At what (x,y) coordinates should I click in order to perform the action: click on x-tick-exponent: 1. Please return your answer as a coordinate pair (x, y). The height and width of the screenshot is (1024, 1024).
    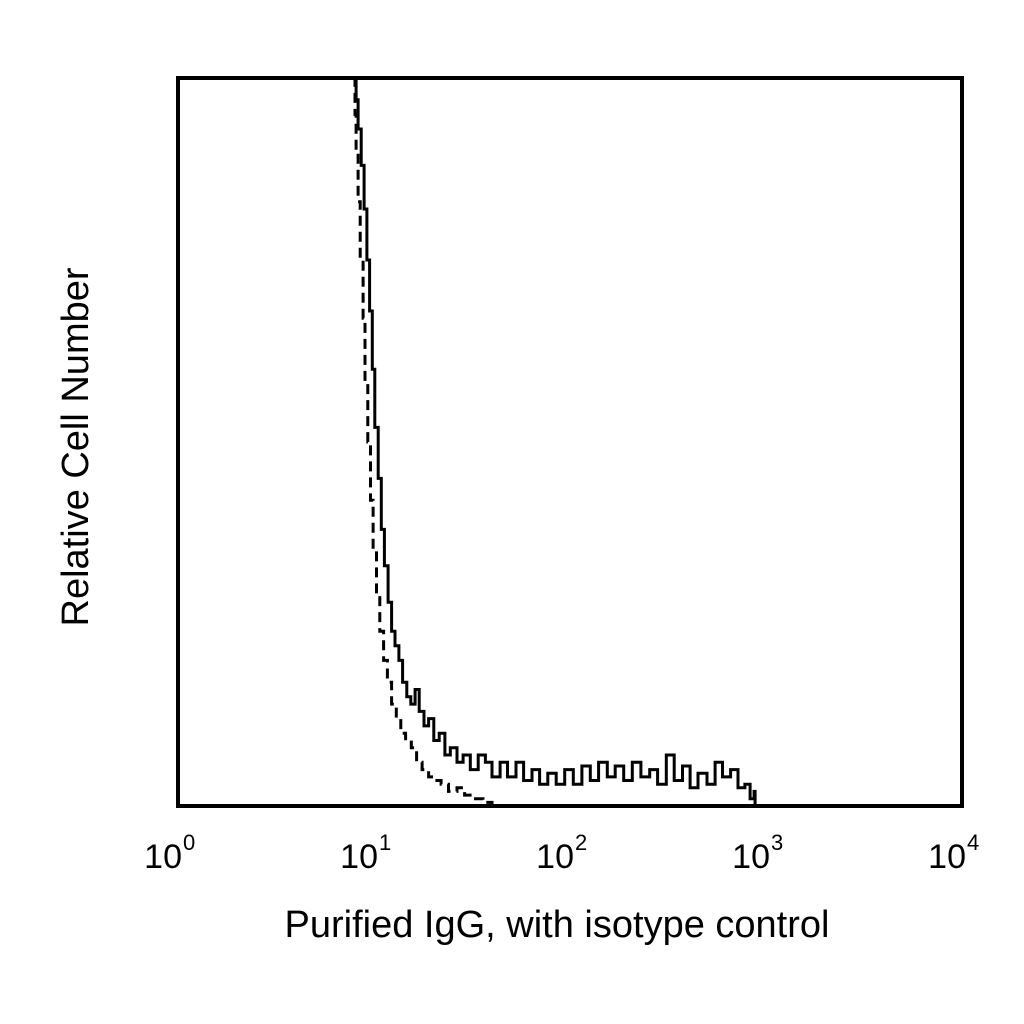
    Looking at the image, I should click on (385, 842).